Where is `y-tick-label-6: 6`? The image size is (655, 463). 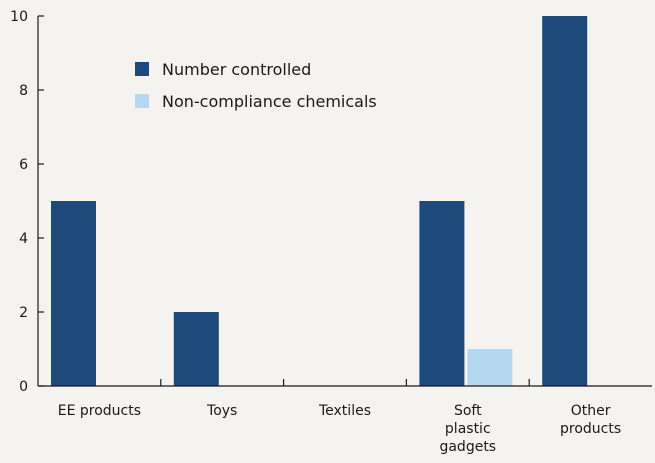
y-tick-label-6: 6 is located at coordinates (23, 165).